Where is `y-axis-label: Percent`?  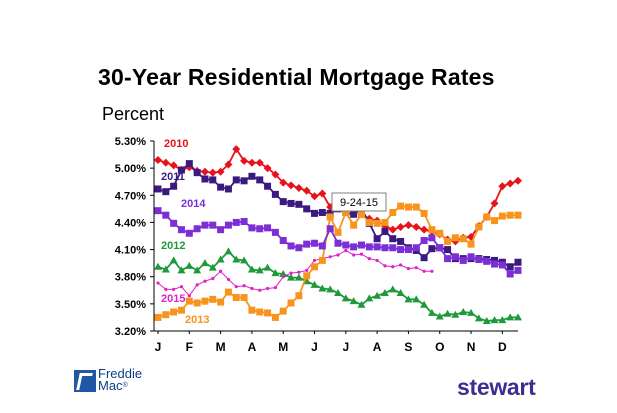
y-axis-label: Percent is located at coordinates (133, 114).